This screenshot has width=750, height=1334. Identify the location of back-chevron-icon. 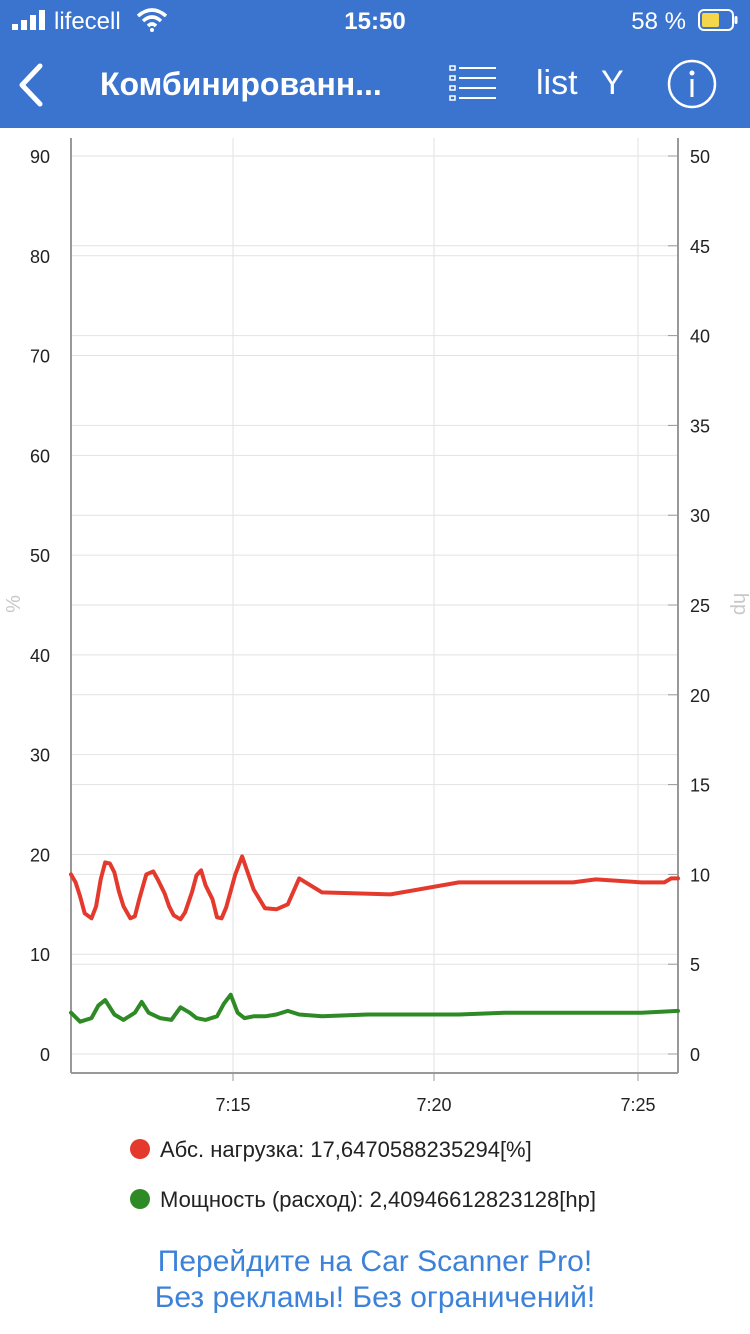
(31, 85).